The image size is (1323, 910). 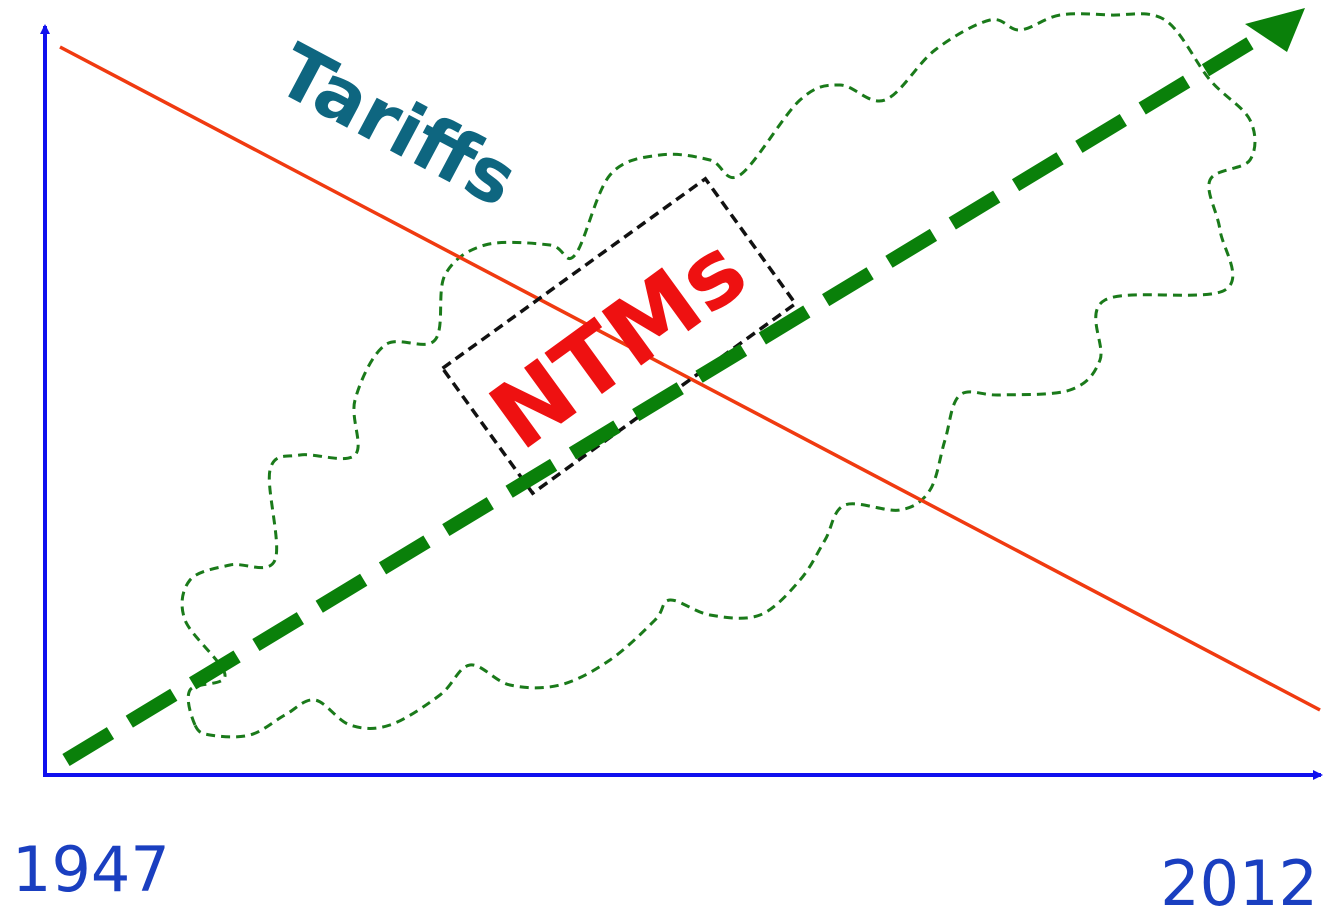 What do you see at coordinates (1239, 878) in the screenshot?
I see `end-year: 2012` at bounding box center [1239, 878].